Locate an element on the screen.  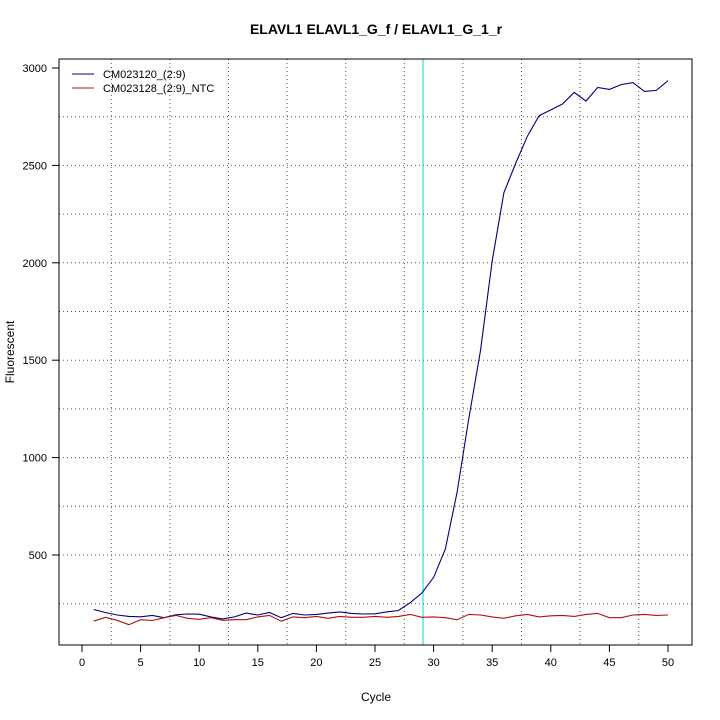
x-tick-label: 50 is located at coordinates (668, 663).